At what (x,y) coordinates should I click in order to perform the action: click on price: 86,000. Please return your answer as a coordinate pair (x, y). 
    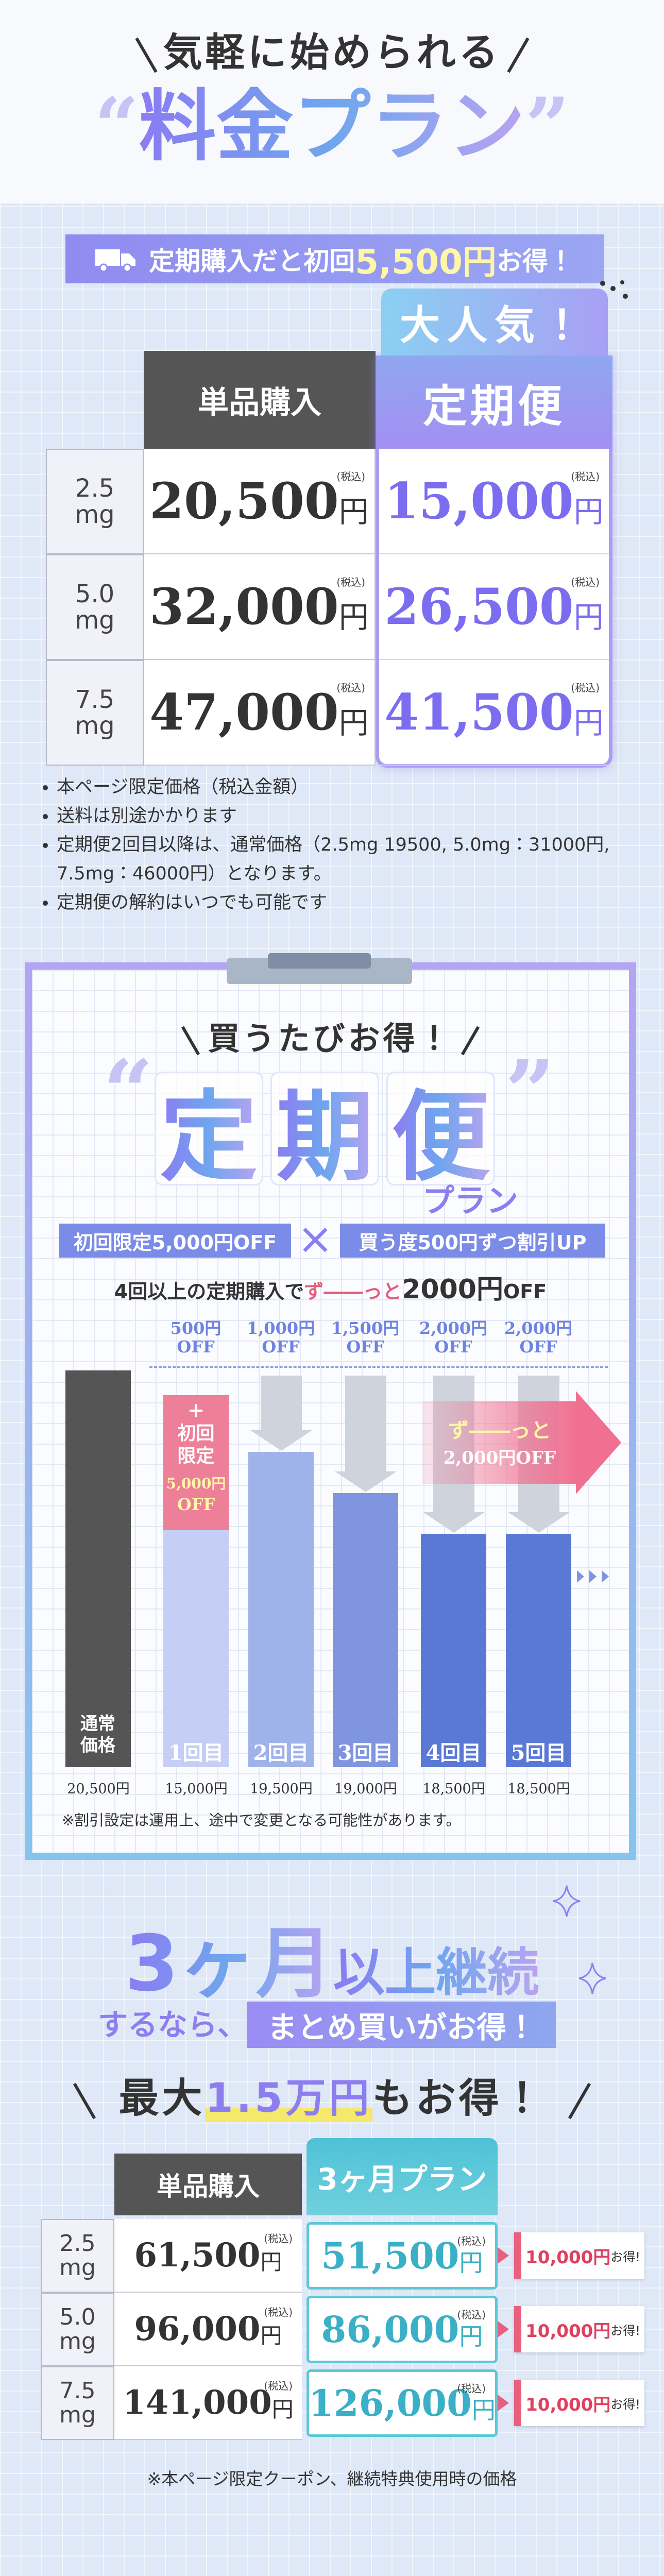
    Looking at the image, I should click on (390, 2329).